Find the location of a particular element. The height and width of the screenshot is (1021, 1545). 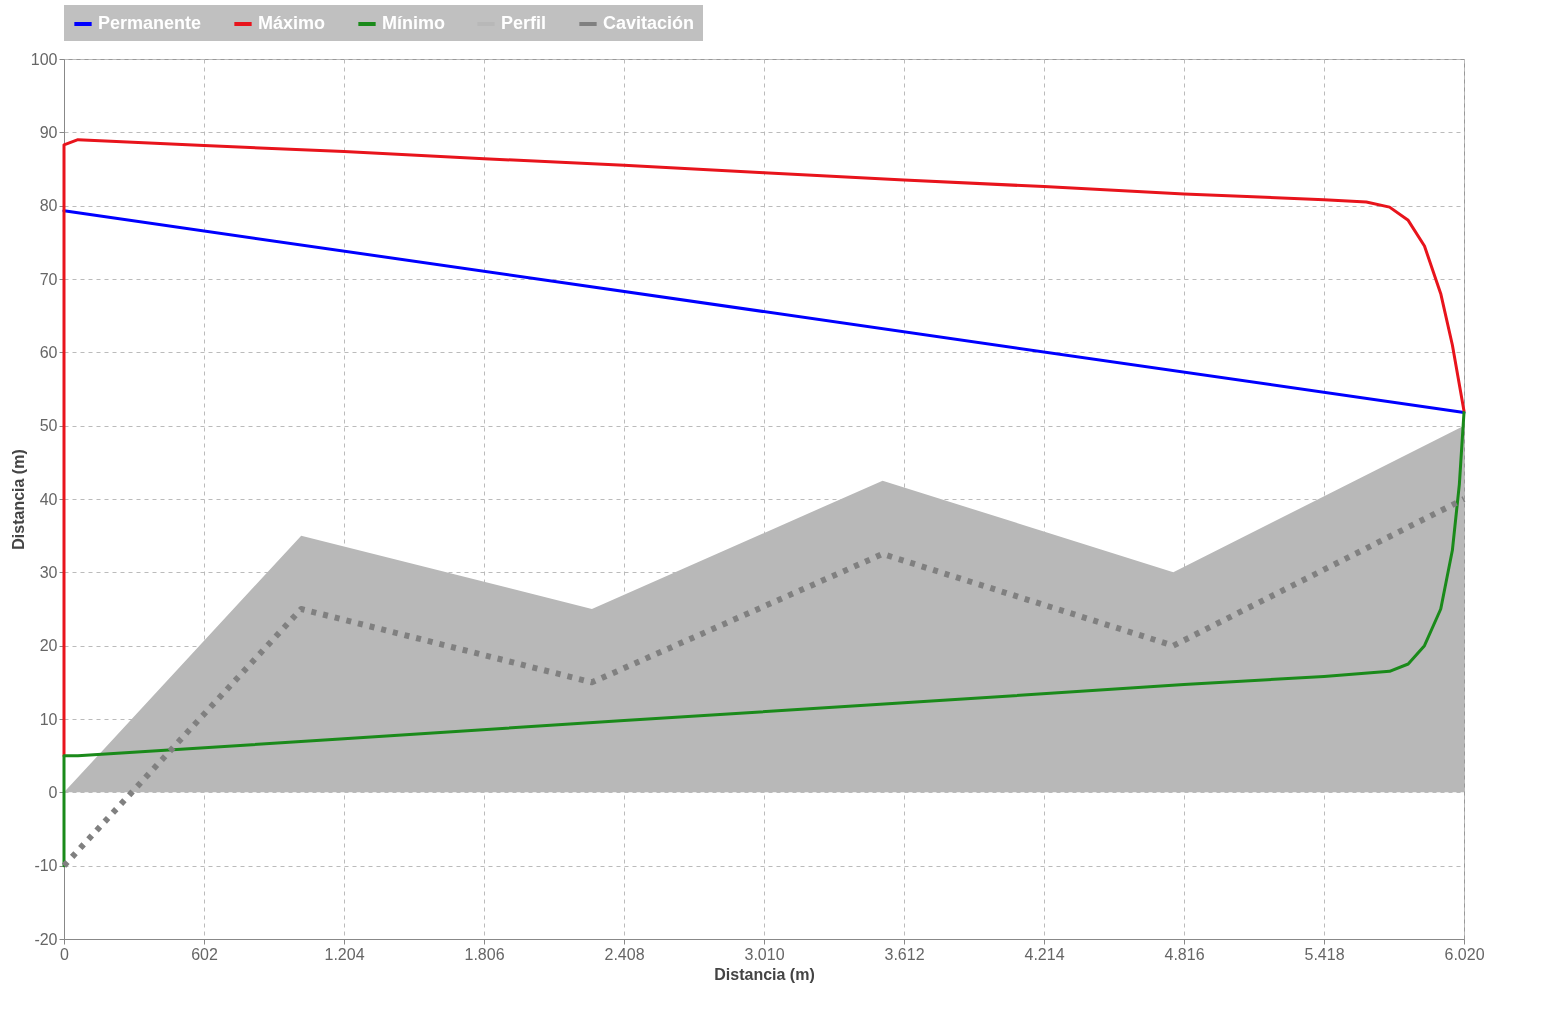

y-tick-label: 30 is located at coordinates (48, 572).